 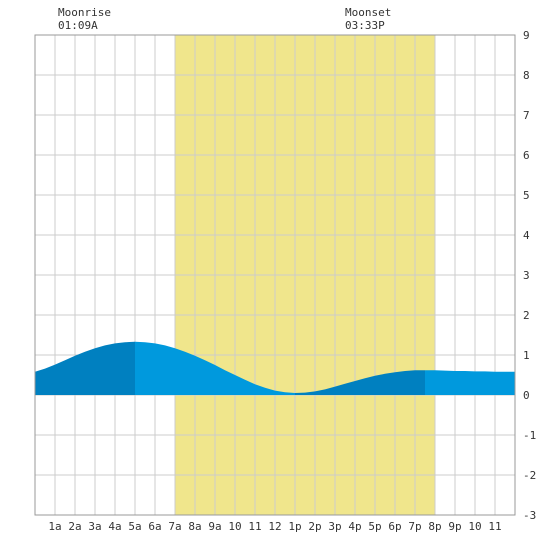 What do you see at coordinates (294, 526) in the screenshot?
I see `x-tick-label: 1p` at bounding box center [294, 526].